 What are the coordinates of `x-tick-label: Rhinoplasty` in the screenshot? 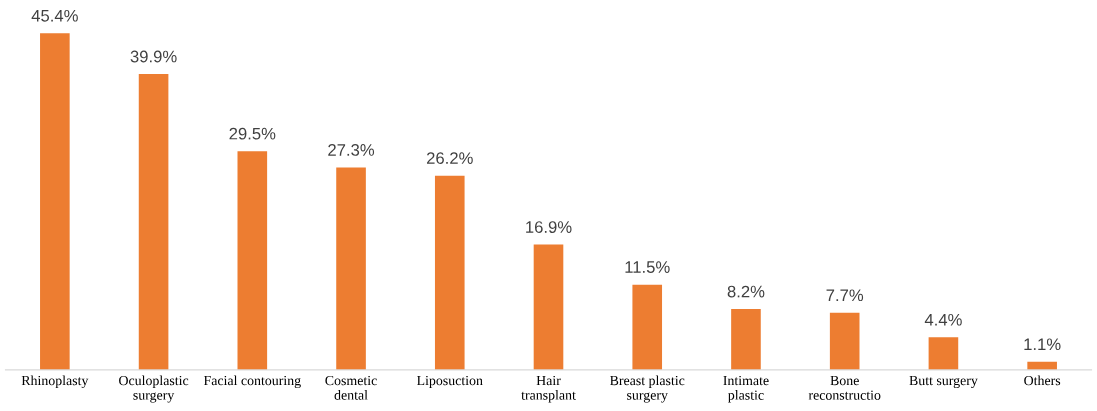 It's located at (55, 382).